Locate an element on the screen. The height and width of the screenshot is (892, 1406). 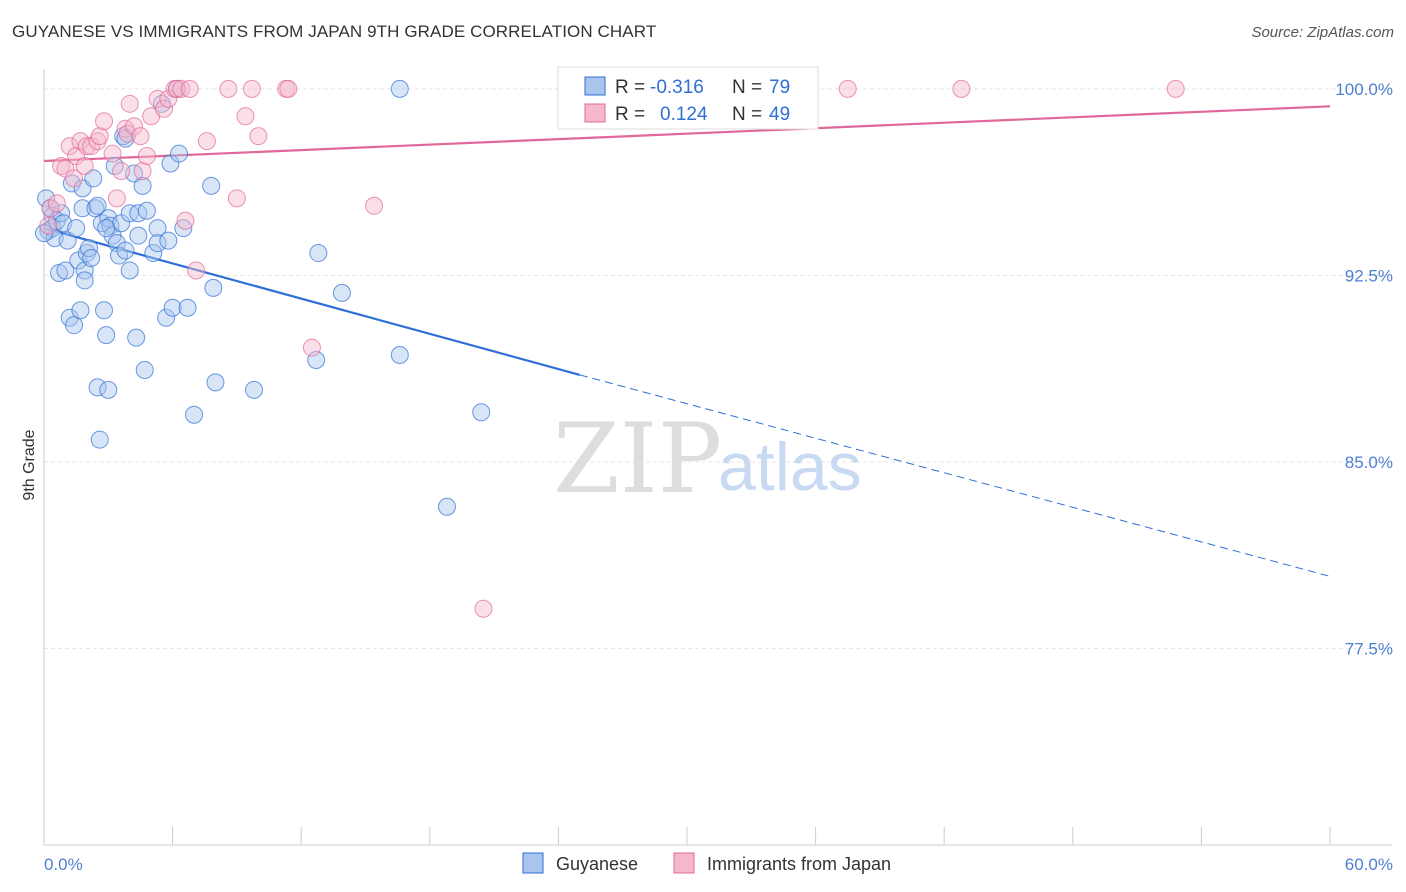
bottom-legend-label-guyanese: Guyanese is located at coordinates (597, 864).